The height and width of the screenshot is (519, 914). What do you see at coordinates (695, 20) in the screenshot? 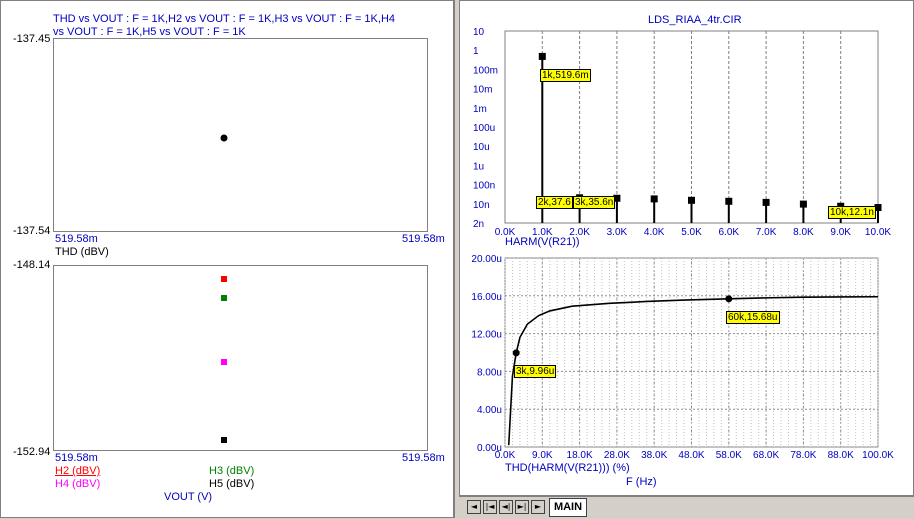
I see `right-title: LDS_RIAA_4tr.CIR` at bounding box center [695, 20].